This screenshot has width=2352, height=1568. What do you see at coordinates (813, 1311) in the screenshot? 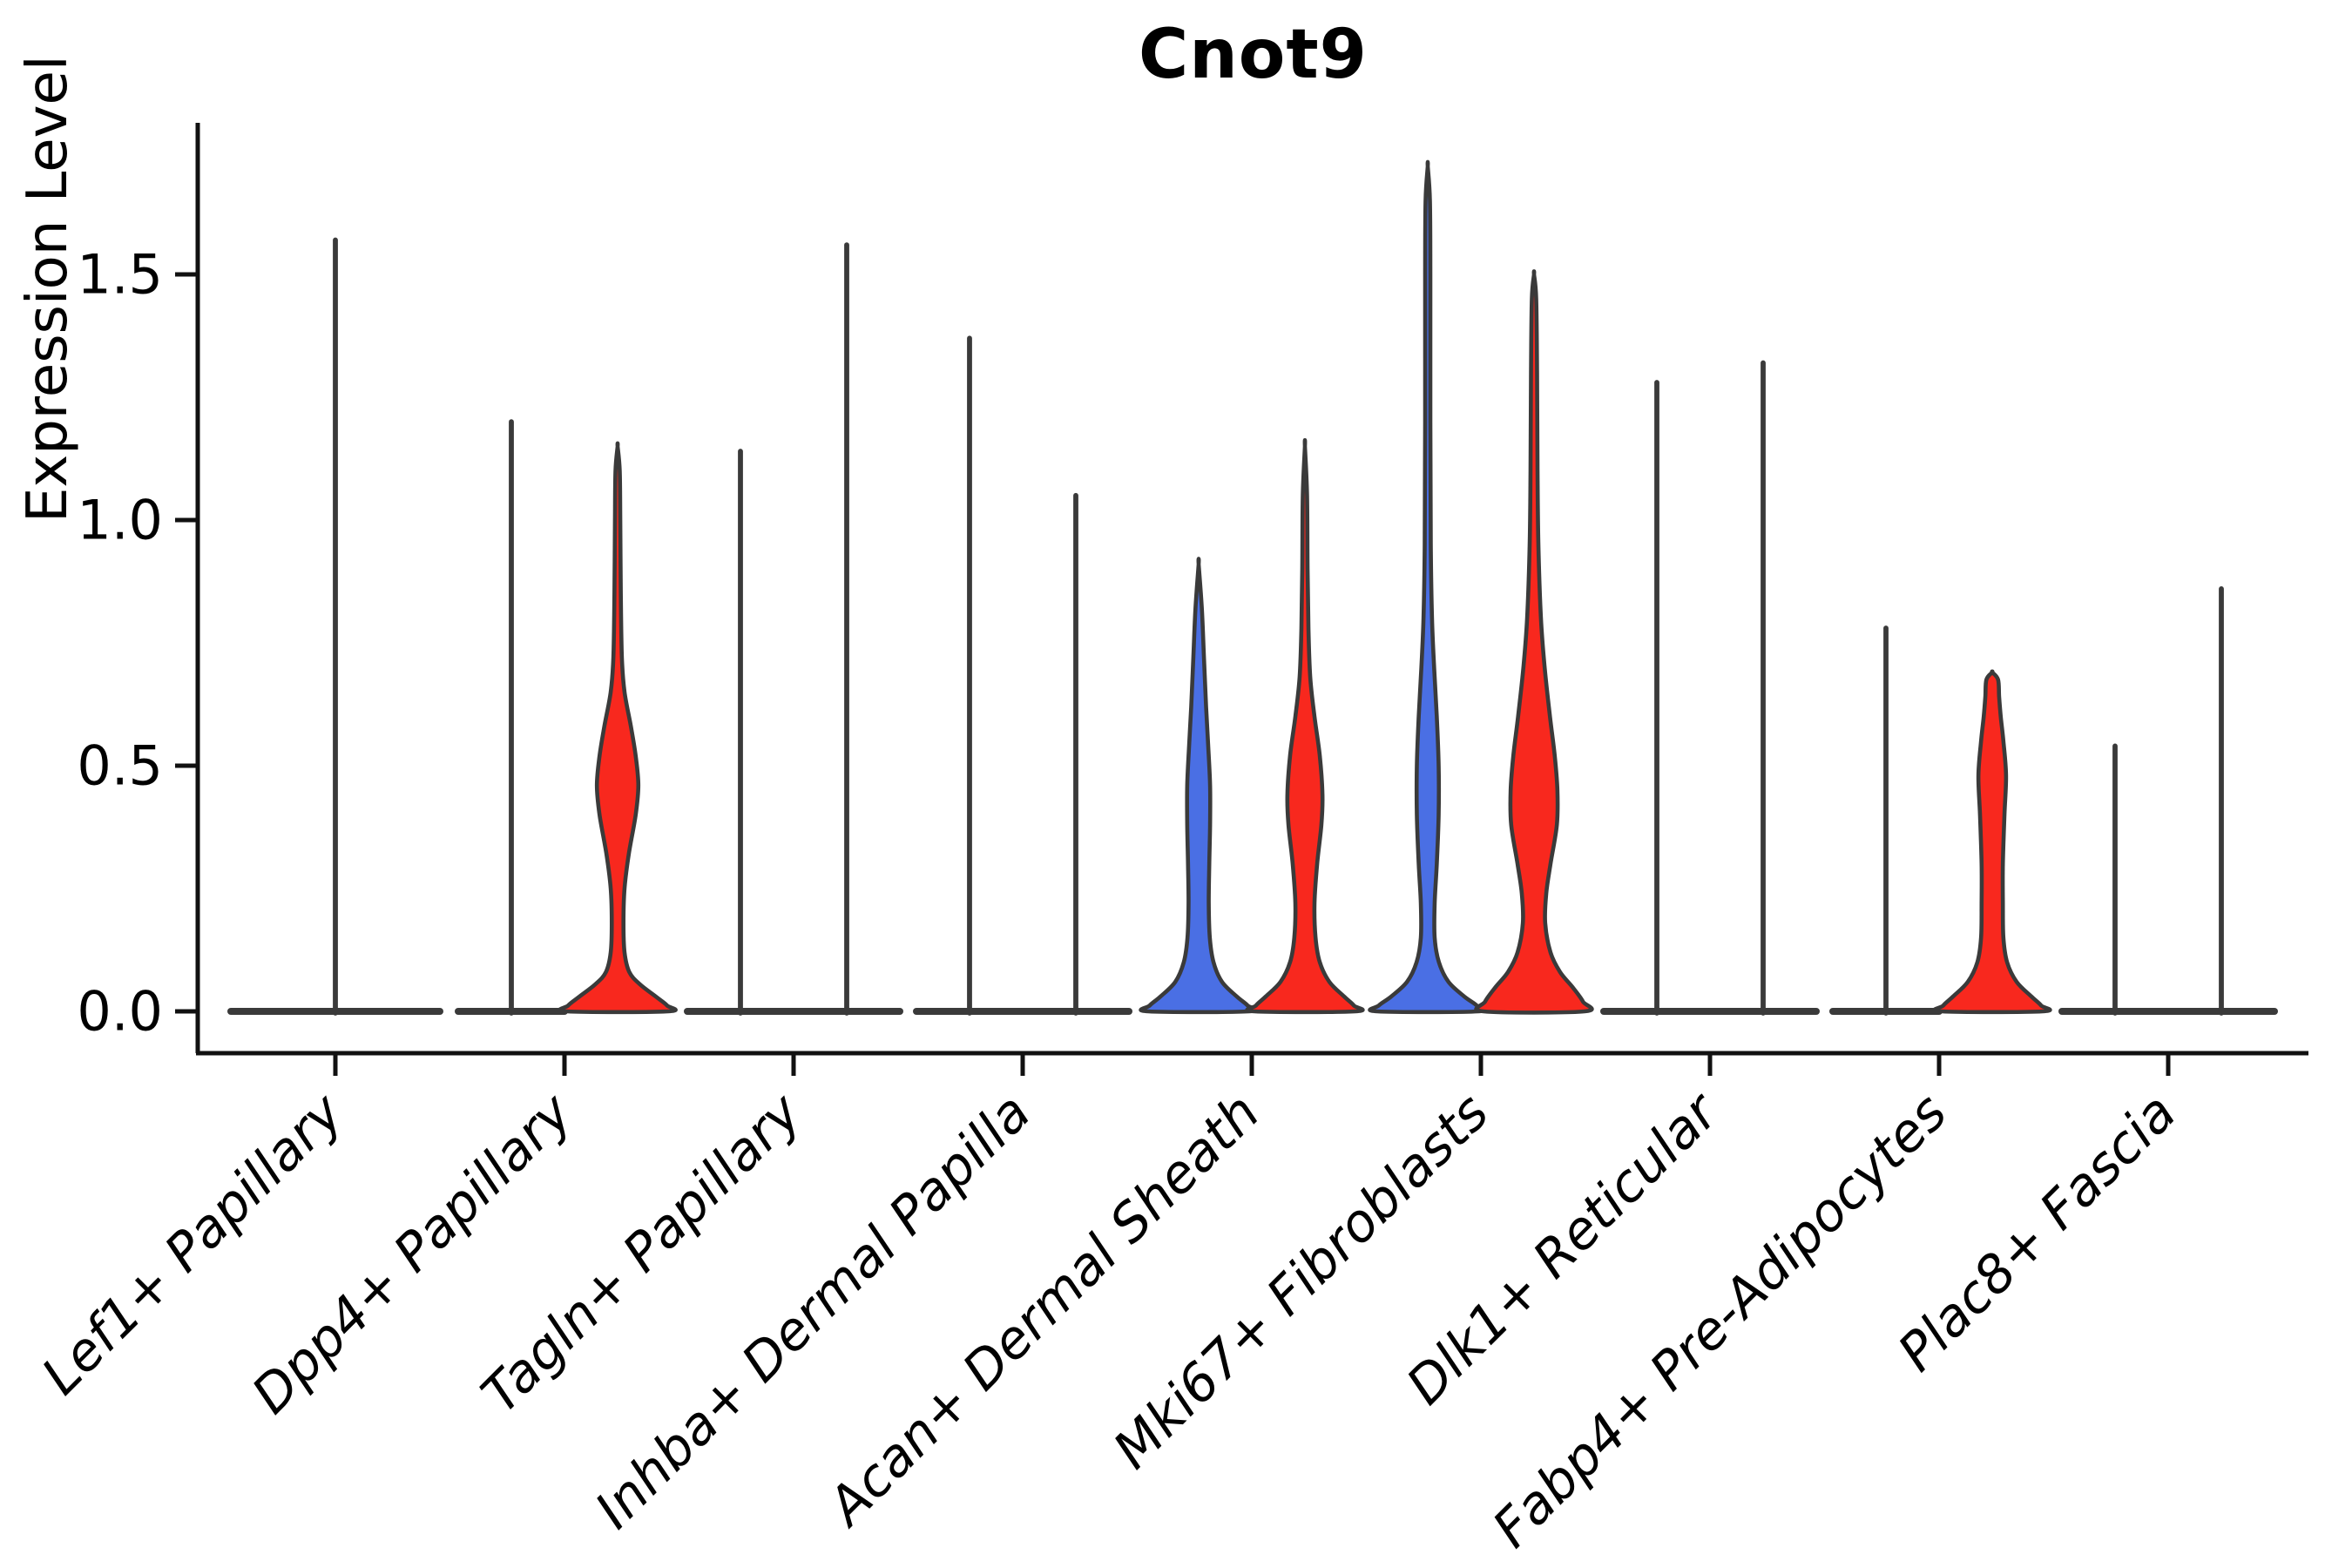
I see `x-tick-label: Inhba+ Dermal Papilla` at bounding box center [813, 1311].